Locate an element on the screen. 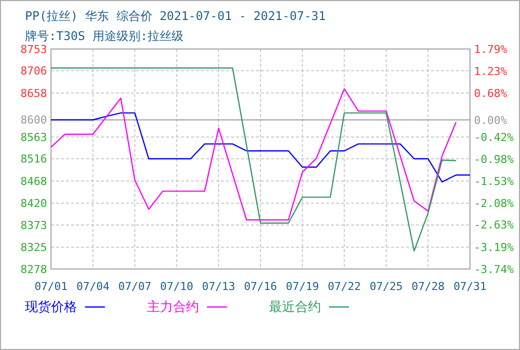 The width and height of the screenshot is (520, 350). y2-tick-label: -0.42% is located at coordinates (494, 137).